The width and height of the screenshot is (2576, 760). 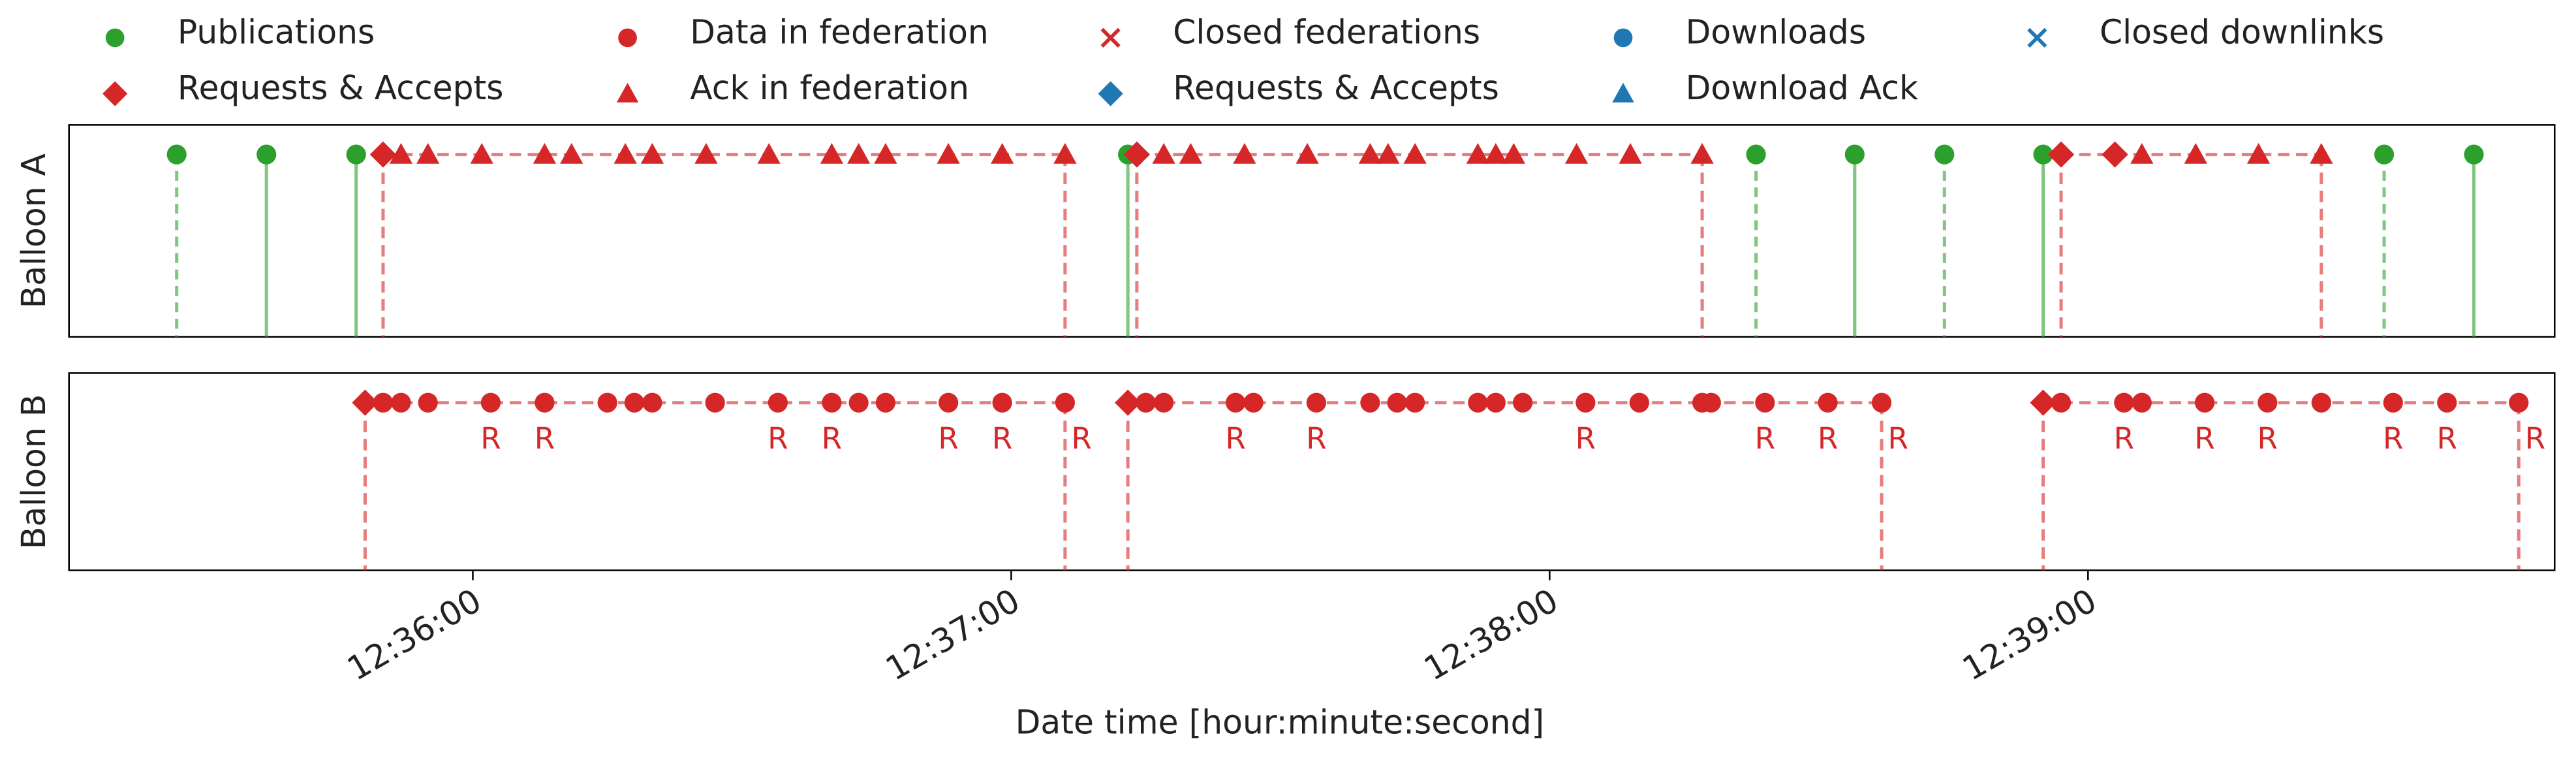 I want to click on x-axis-label: Date time [hour:minute:second], so click(x=1280, y=723).